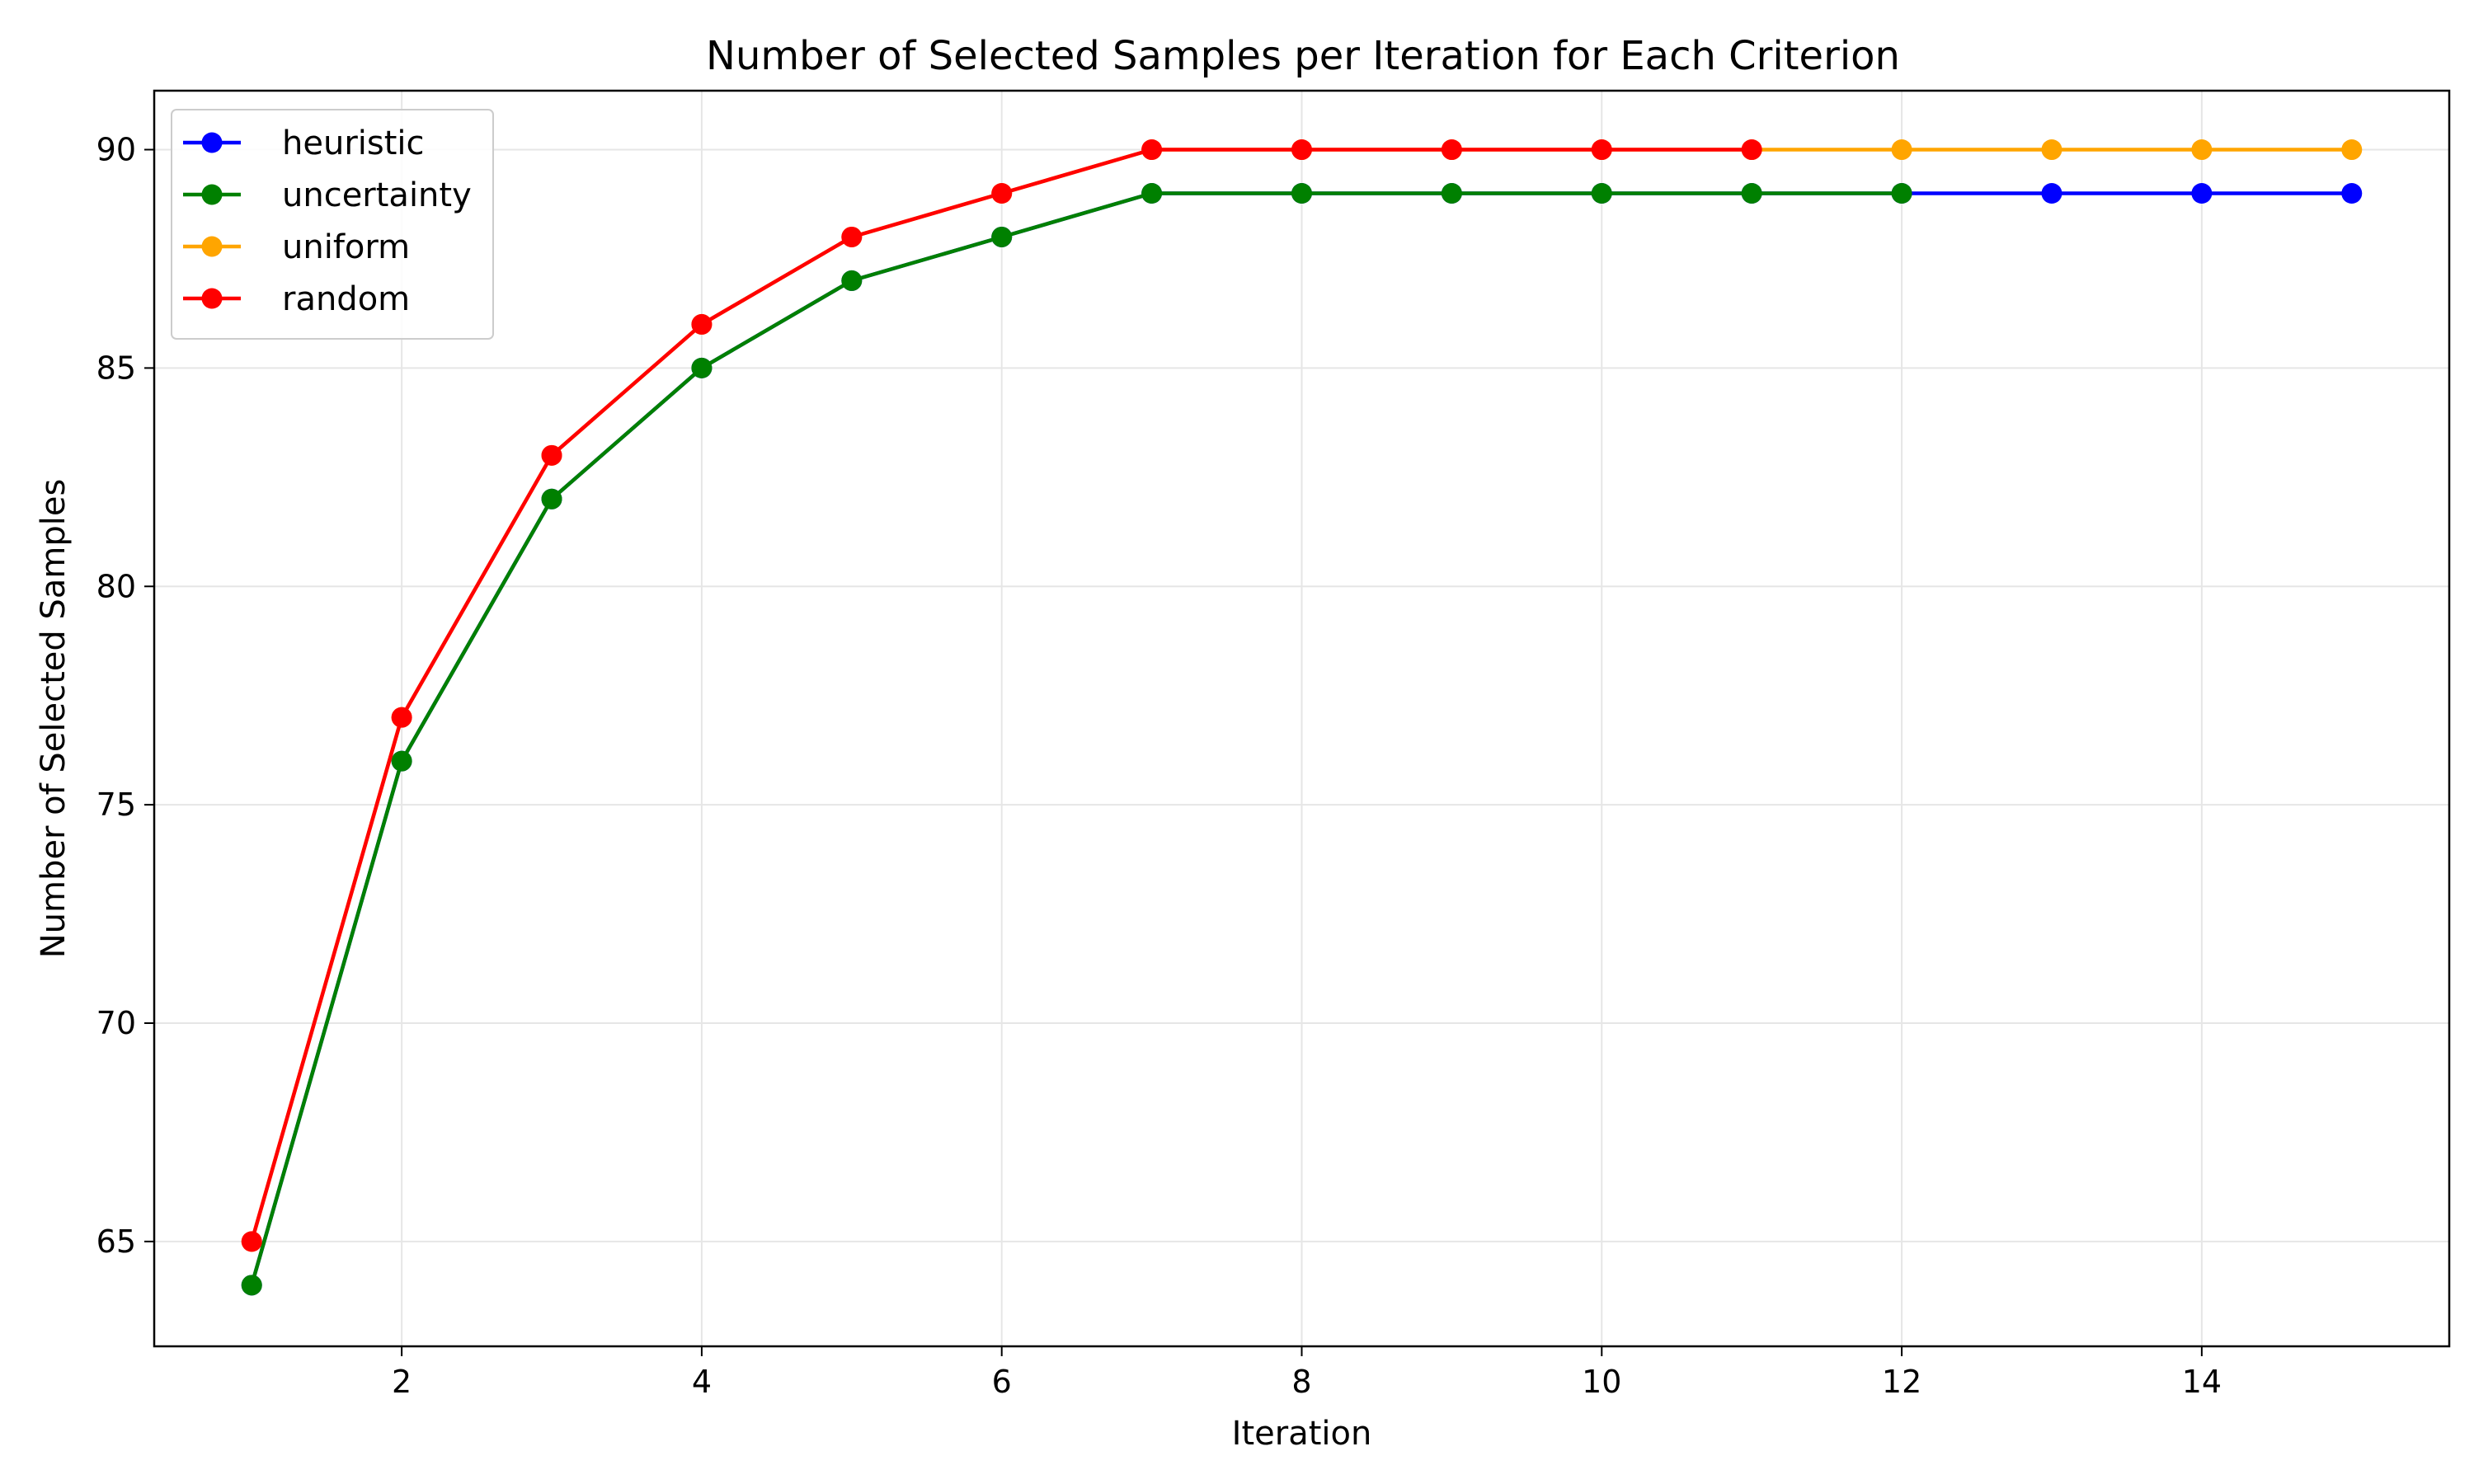 This screenshot has width=2474, height=1484. Describe the element at coordinates (116, 805) in the screenshot. I see `y-tick-label: 75` at that location.